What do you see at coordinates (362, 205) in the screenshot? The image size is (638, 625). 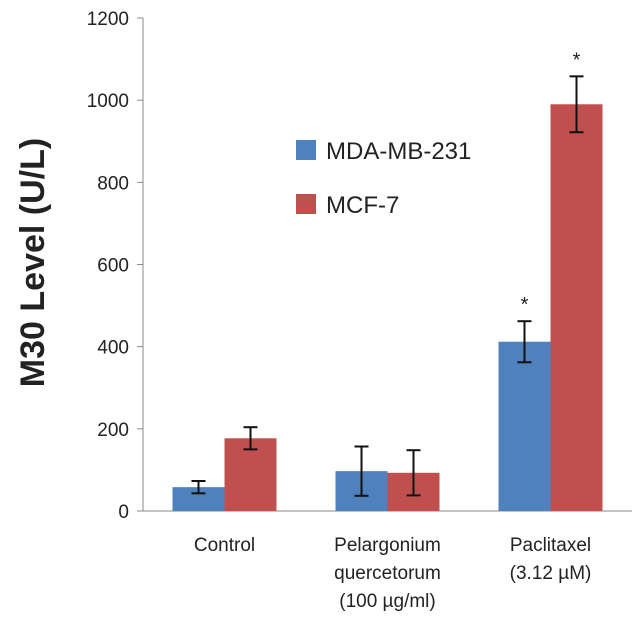 I see `legend-label: MCF-7` at bounding box center [362, 205].